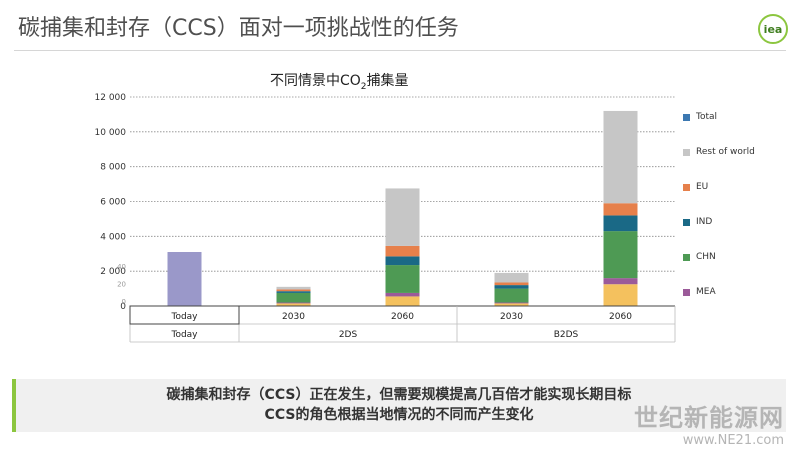 The image size is (800, 450). Describe the element at coordinates (719, 164) in the screenshot. I see `legend-item: Rest of world` at that location.